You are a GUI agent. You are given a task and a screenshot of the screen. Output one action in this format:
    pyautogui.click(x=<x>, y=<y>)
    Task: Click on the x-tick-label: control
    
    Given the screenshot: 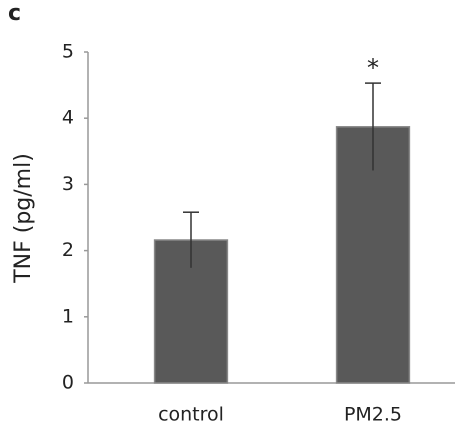 What is the action you would take?
    pyautogui.click(x=191, y=415)
    